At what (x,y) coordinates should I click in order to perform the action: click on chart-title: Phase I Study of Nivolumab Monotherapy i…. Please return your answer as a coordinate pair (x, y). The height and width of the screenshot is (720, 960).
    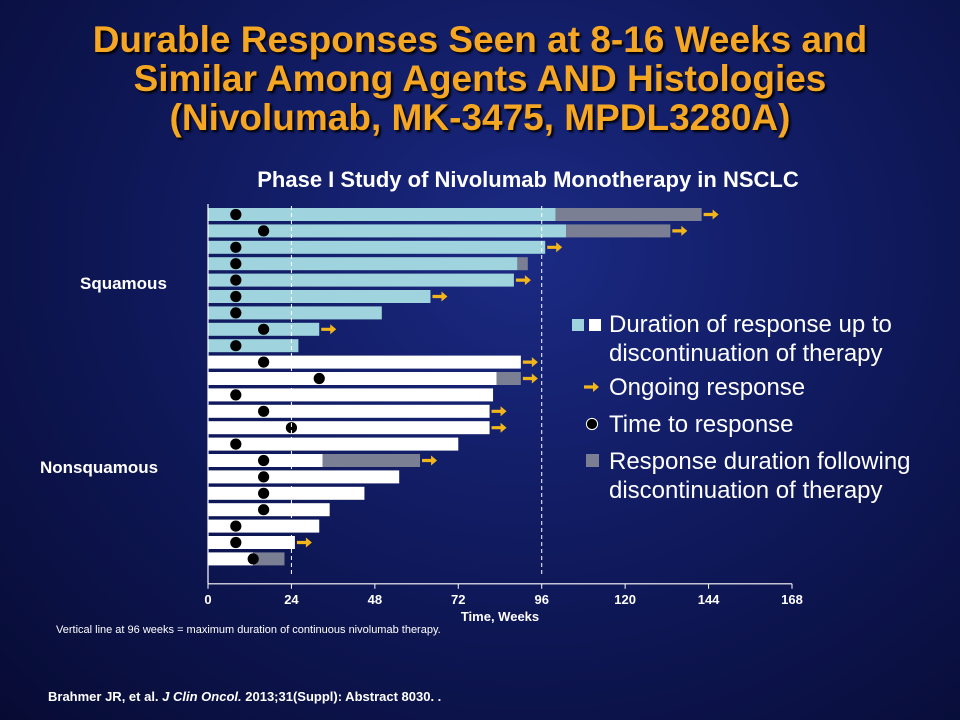
    Looking at the image, I should click on (528, 179).